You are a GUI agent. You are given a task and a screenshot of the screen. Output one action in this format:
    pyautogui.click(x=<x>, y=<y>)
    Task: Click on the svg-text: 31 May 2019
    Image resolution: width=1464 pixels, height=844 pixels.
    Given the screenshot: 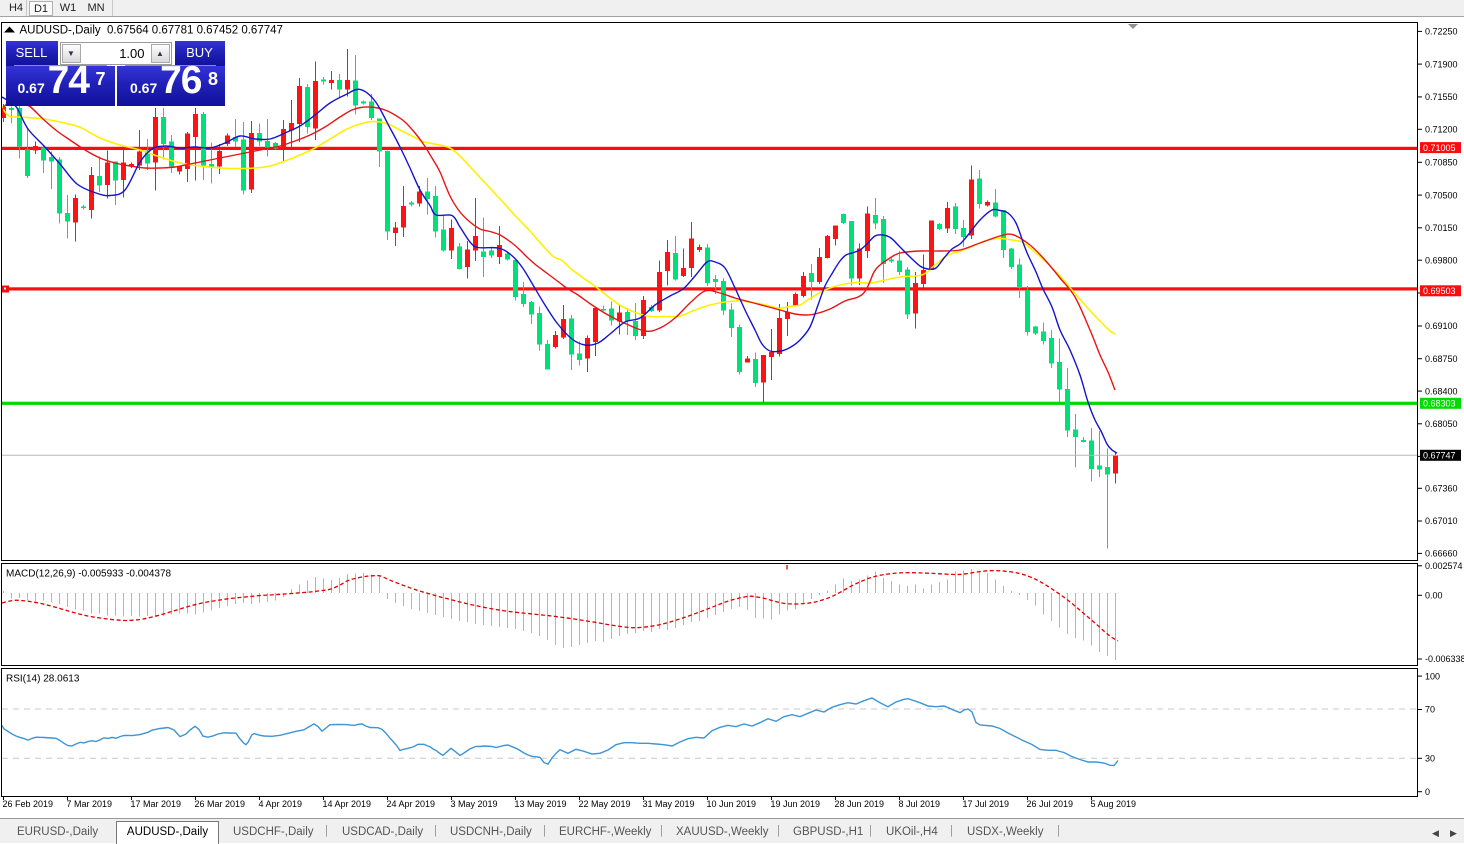 What is the action you would take?
    pyautogui.click(x=669, y=804)
    